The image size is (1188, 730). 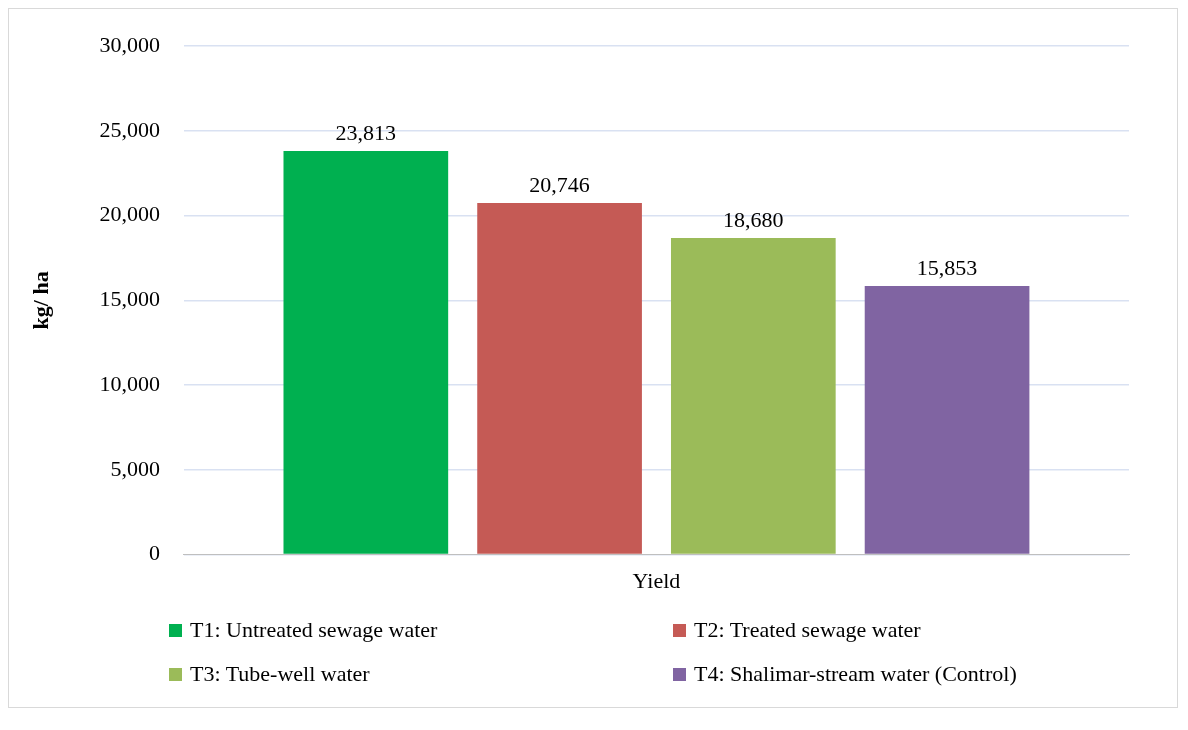 What do you see at coordinates (753, 219) in the screenshot?
I see `data-label: 18,680` at bounding box center [753, 219].